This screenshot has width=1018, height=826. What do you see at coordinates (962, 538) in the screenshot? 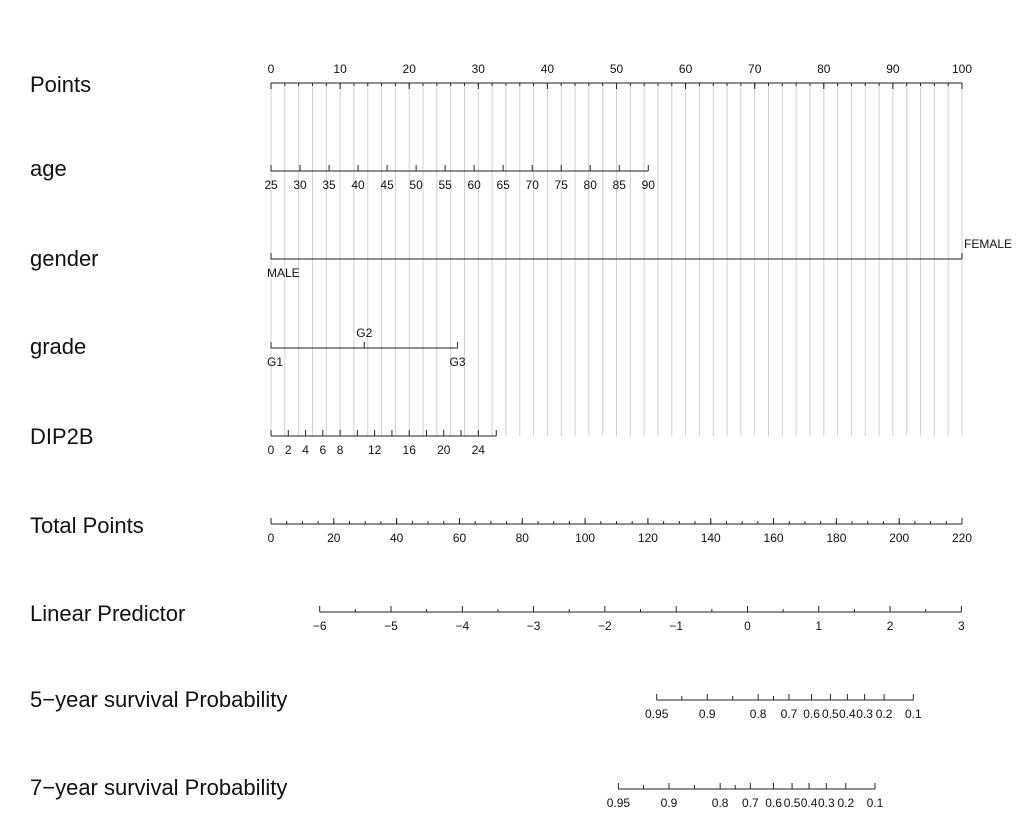
I see `tick-label: 220` at bounding box center [962, 538].